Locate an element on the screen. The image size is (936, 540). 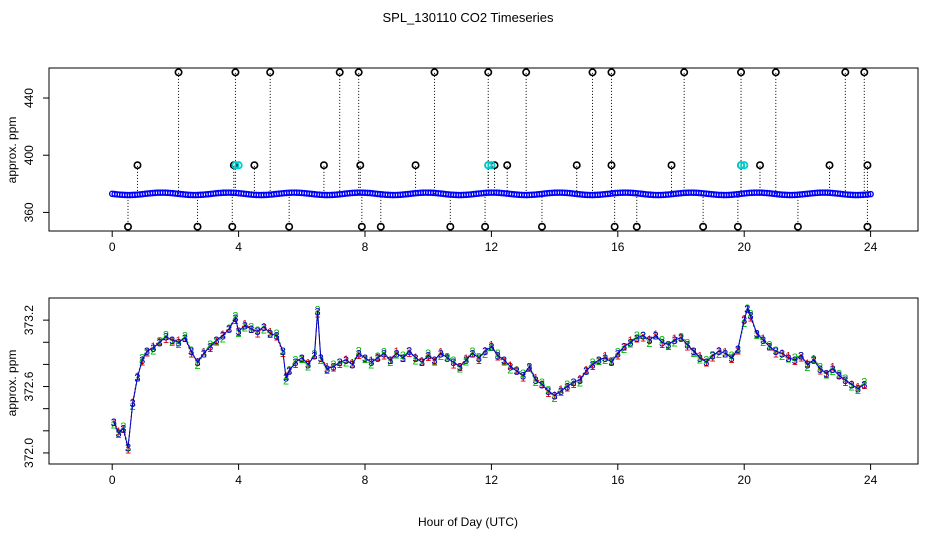
x-tick-label: 16 is located at coordinates (618, 247).